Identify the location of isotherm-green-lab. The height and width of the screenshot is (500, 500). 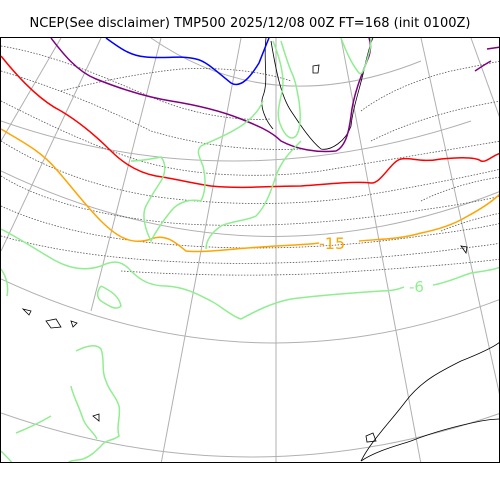
(94, 403).